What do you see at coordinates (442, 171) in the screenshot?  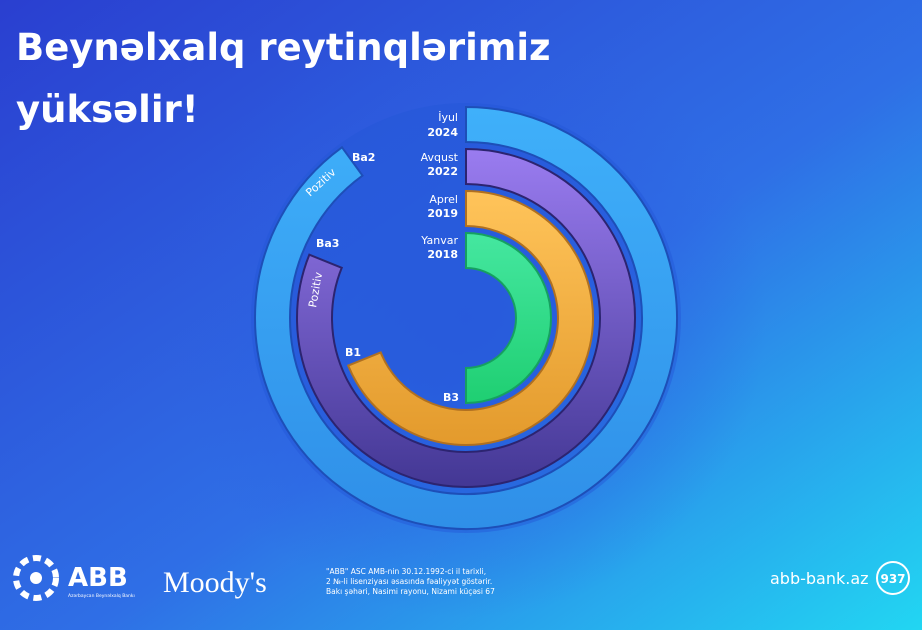 I see `year: 2022` at bounding box center [442, 171].